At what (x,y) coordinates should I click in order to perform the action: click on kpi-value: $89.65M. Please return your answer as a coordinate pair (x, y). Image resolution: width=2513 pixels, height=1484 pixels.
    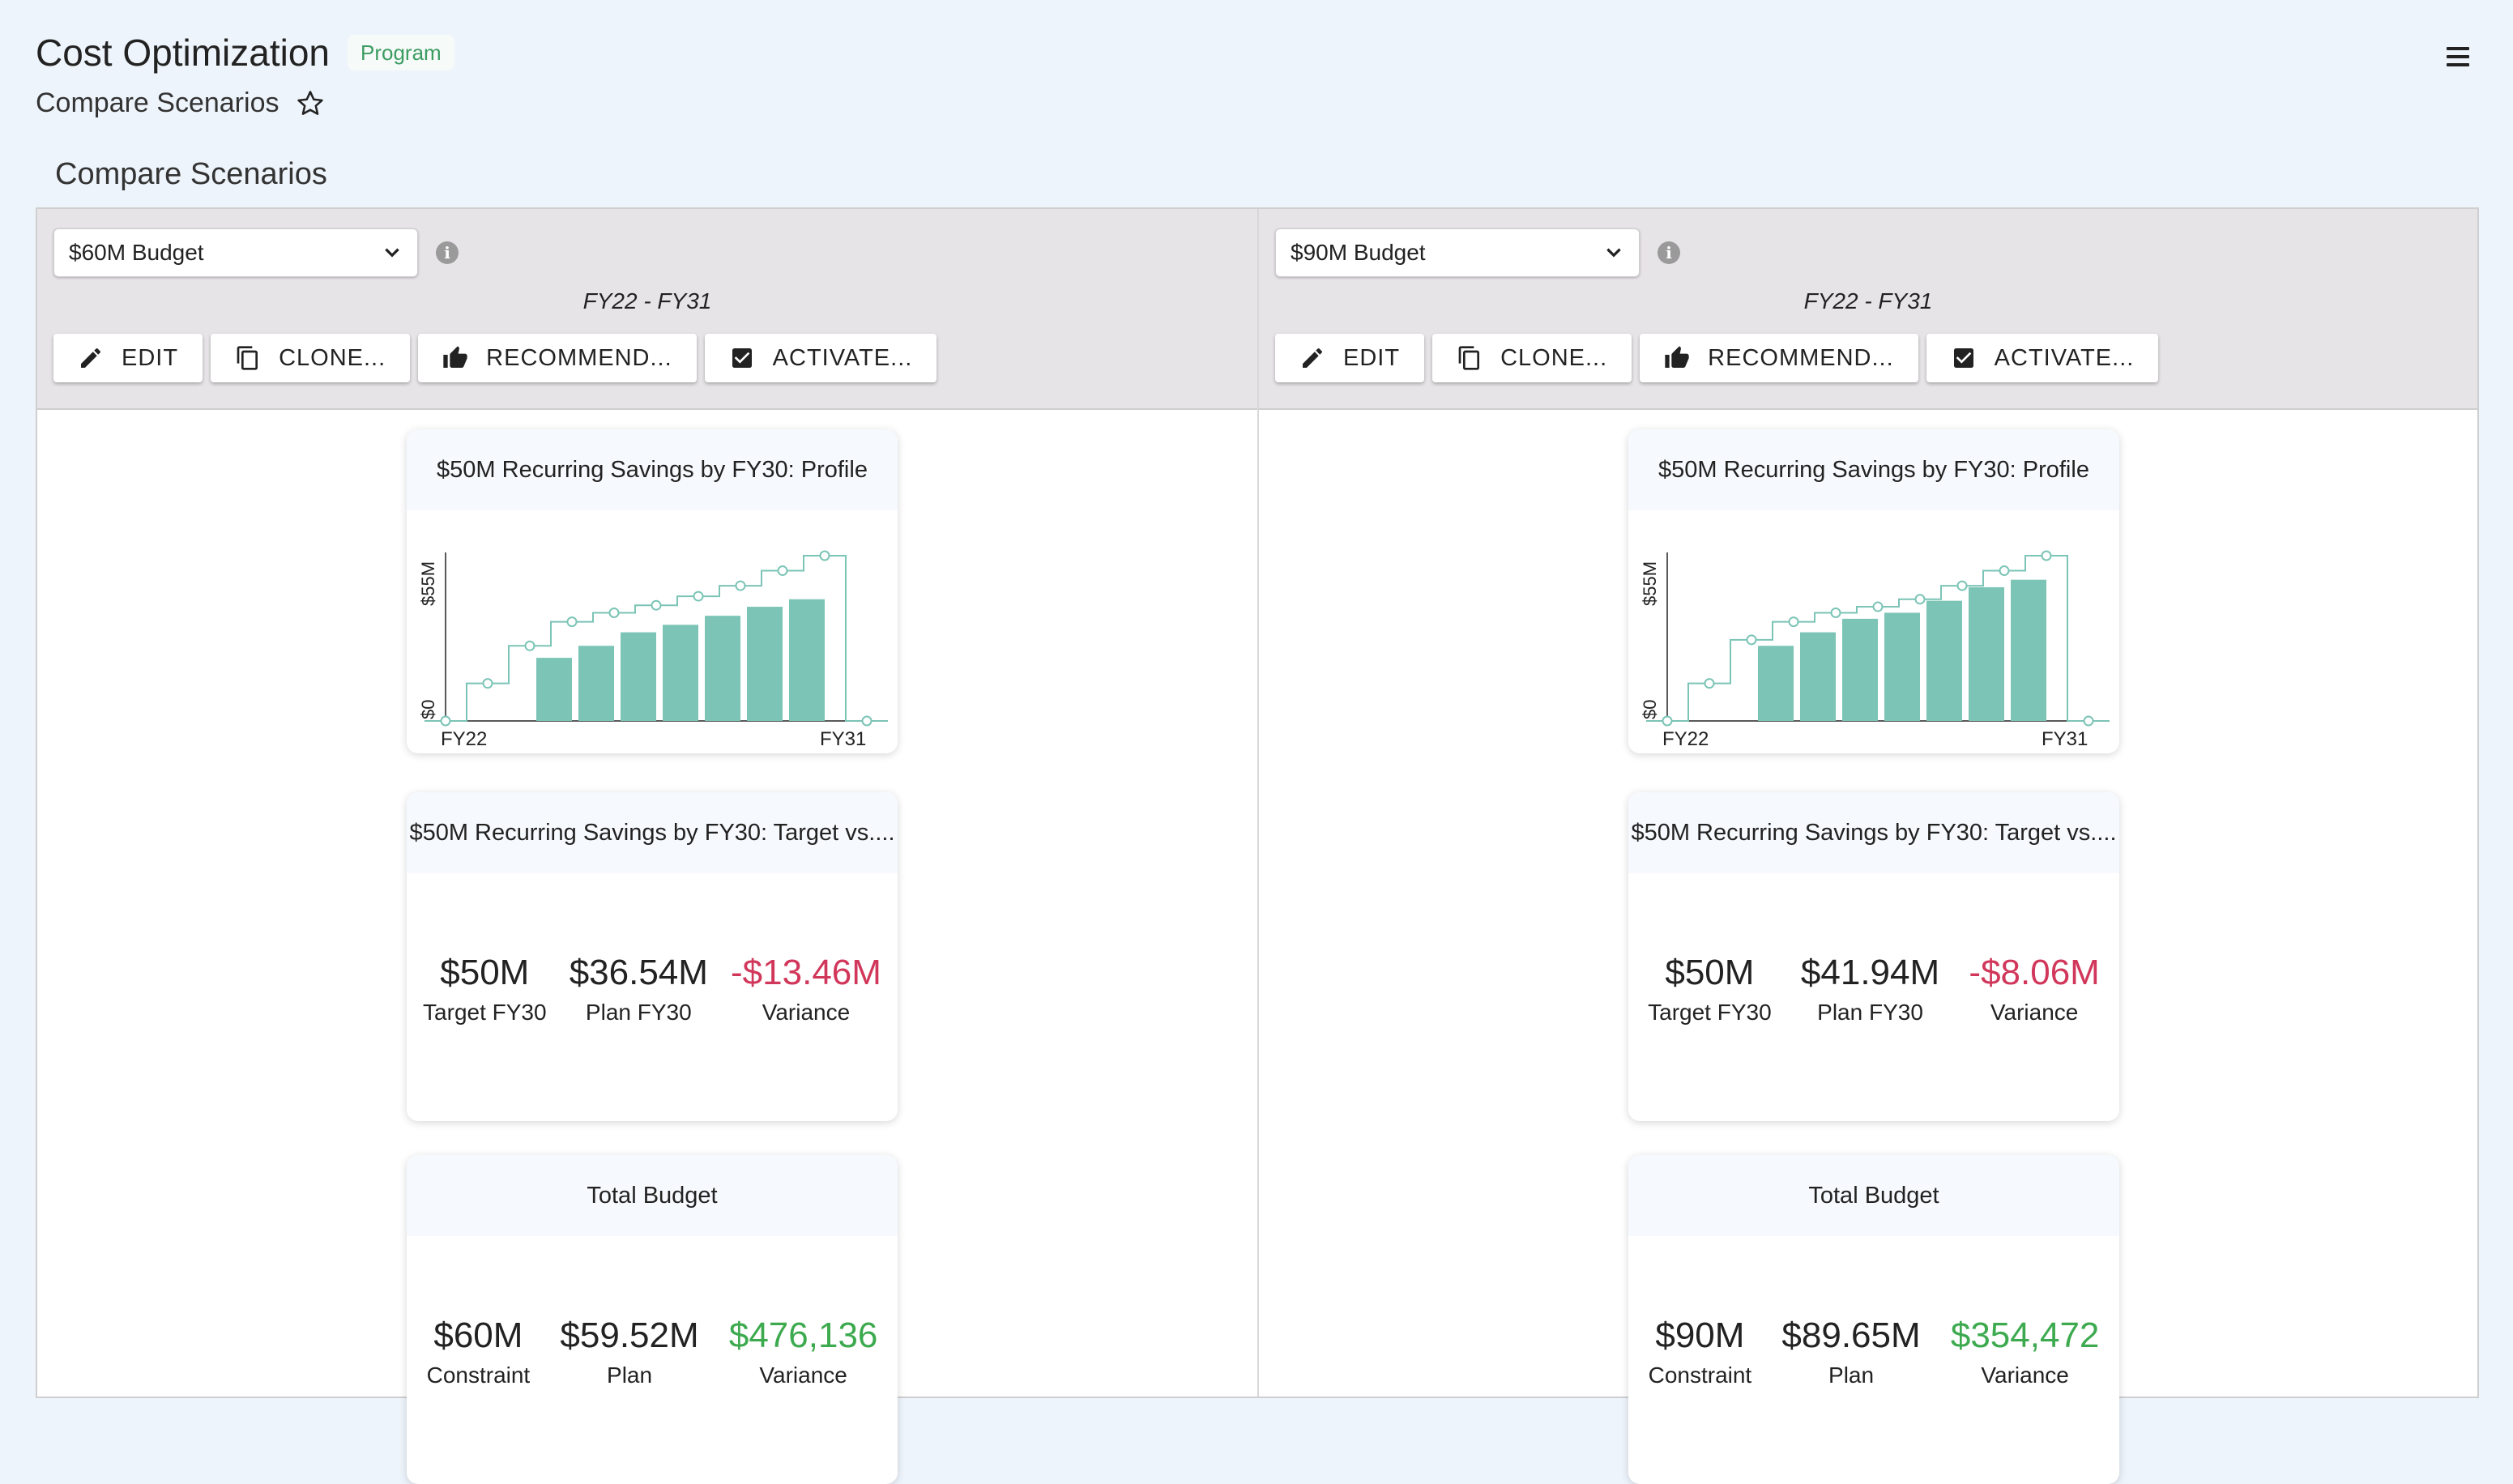
    Looking at the image, I should click on (1851, 1335).